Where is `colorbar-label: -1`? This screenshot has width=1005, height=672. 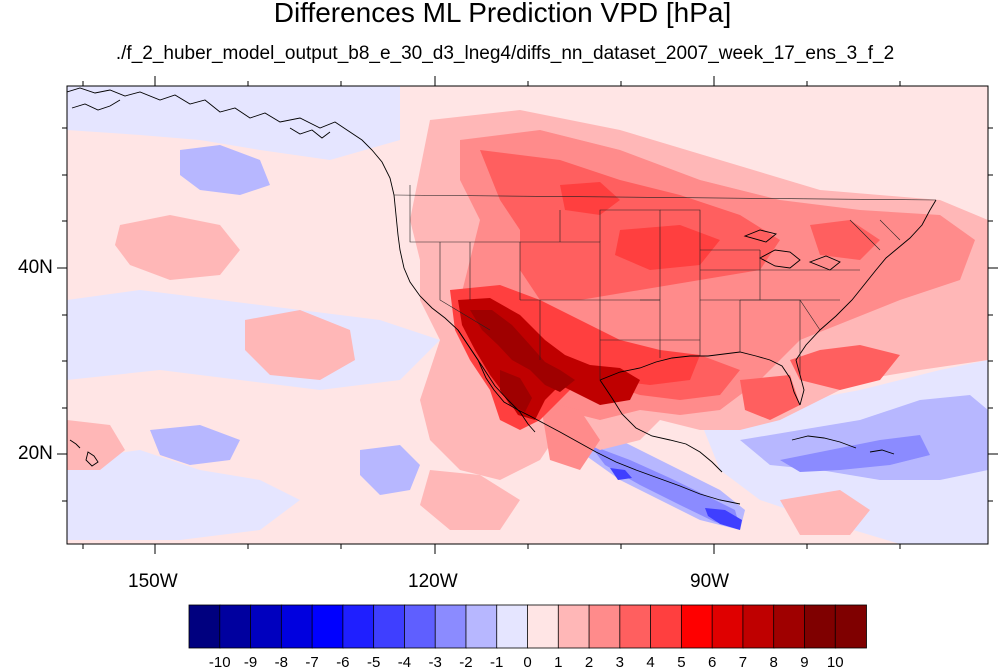
colorbar-label: -1 is located at coordinates (497, 662).